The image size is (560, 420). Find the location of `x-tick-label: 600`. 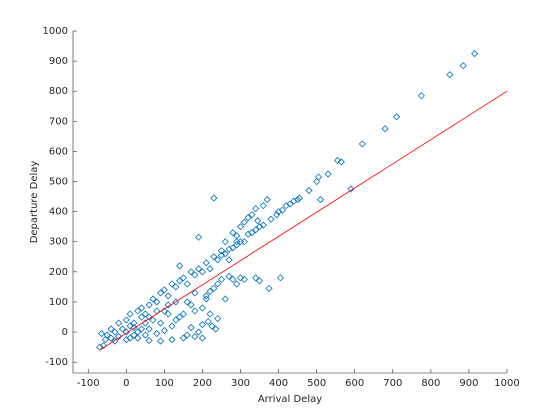

x-tick-label: 600 is located at coordinates (354, 383).